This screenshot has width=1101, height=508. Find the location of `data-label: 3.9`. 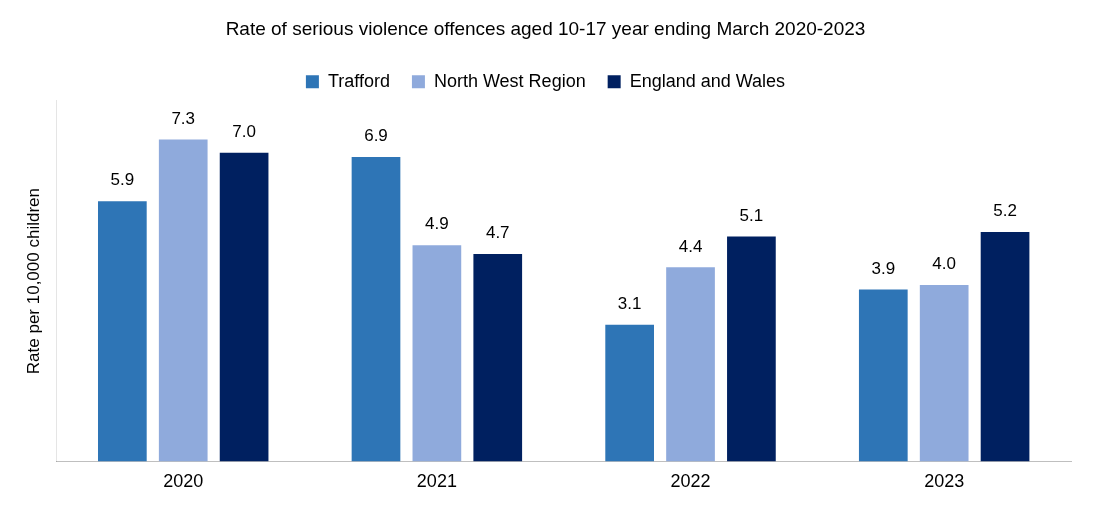

data-label: 3.9 is located at coordinates (883, 268).